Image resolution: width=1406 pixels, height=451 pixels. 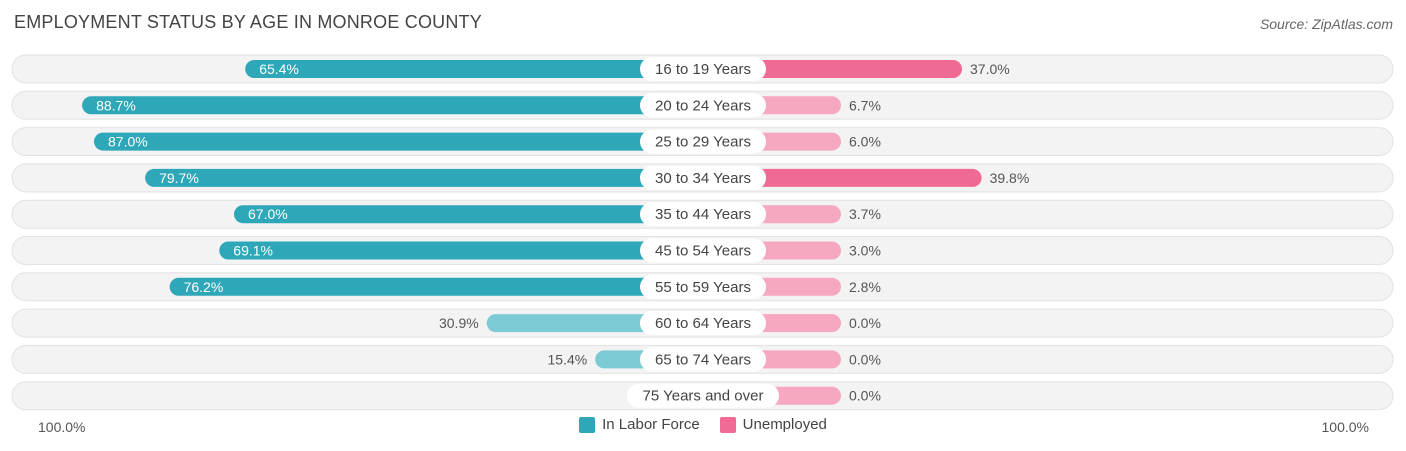 What do you see at coordinates (268, 214) in the screenshot?
I see `value-label-labor-force: 67.0%` at bounding box center [268, 214].